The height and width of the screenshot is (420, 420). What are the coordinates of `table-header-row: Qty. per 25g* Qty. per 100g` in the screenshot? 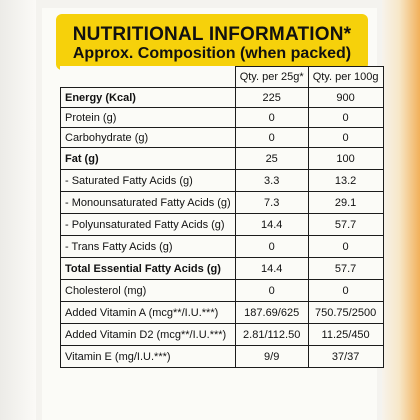 It's located at (222, 77).